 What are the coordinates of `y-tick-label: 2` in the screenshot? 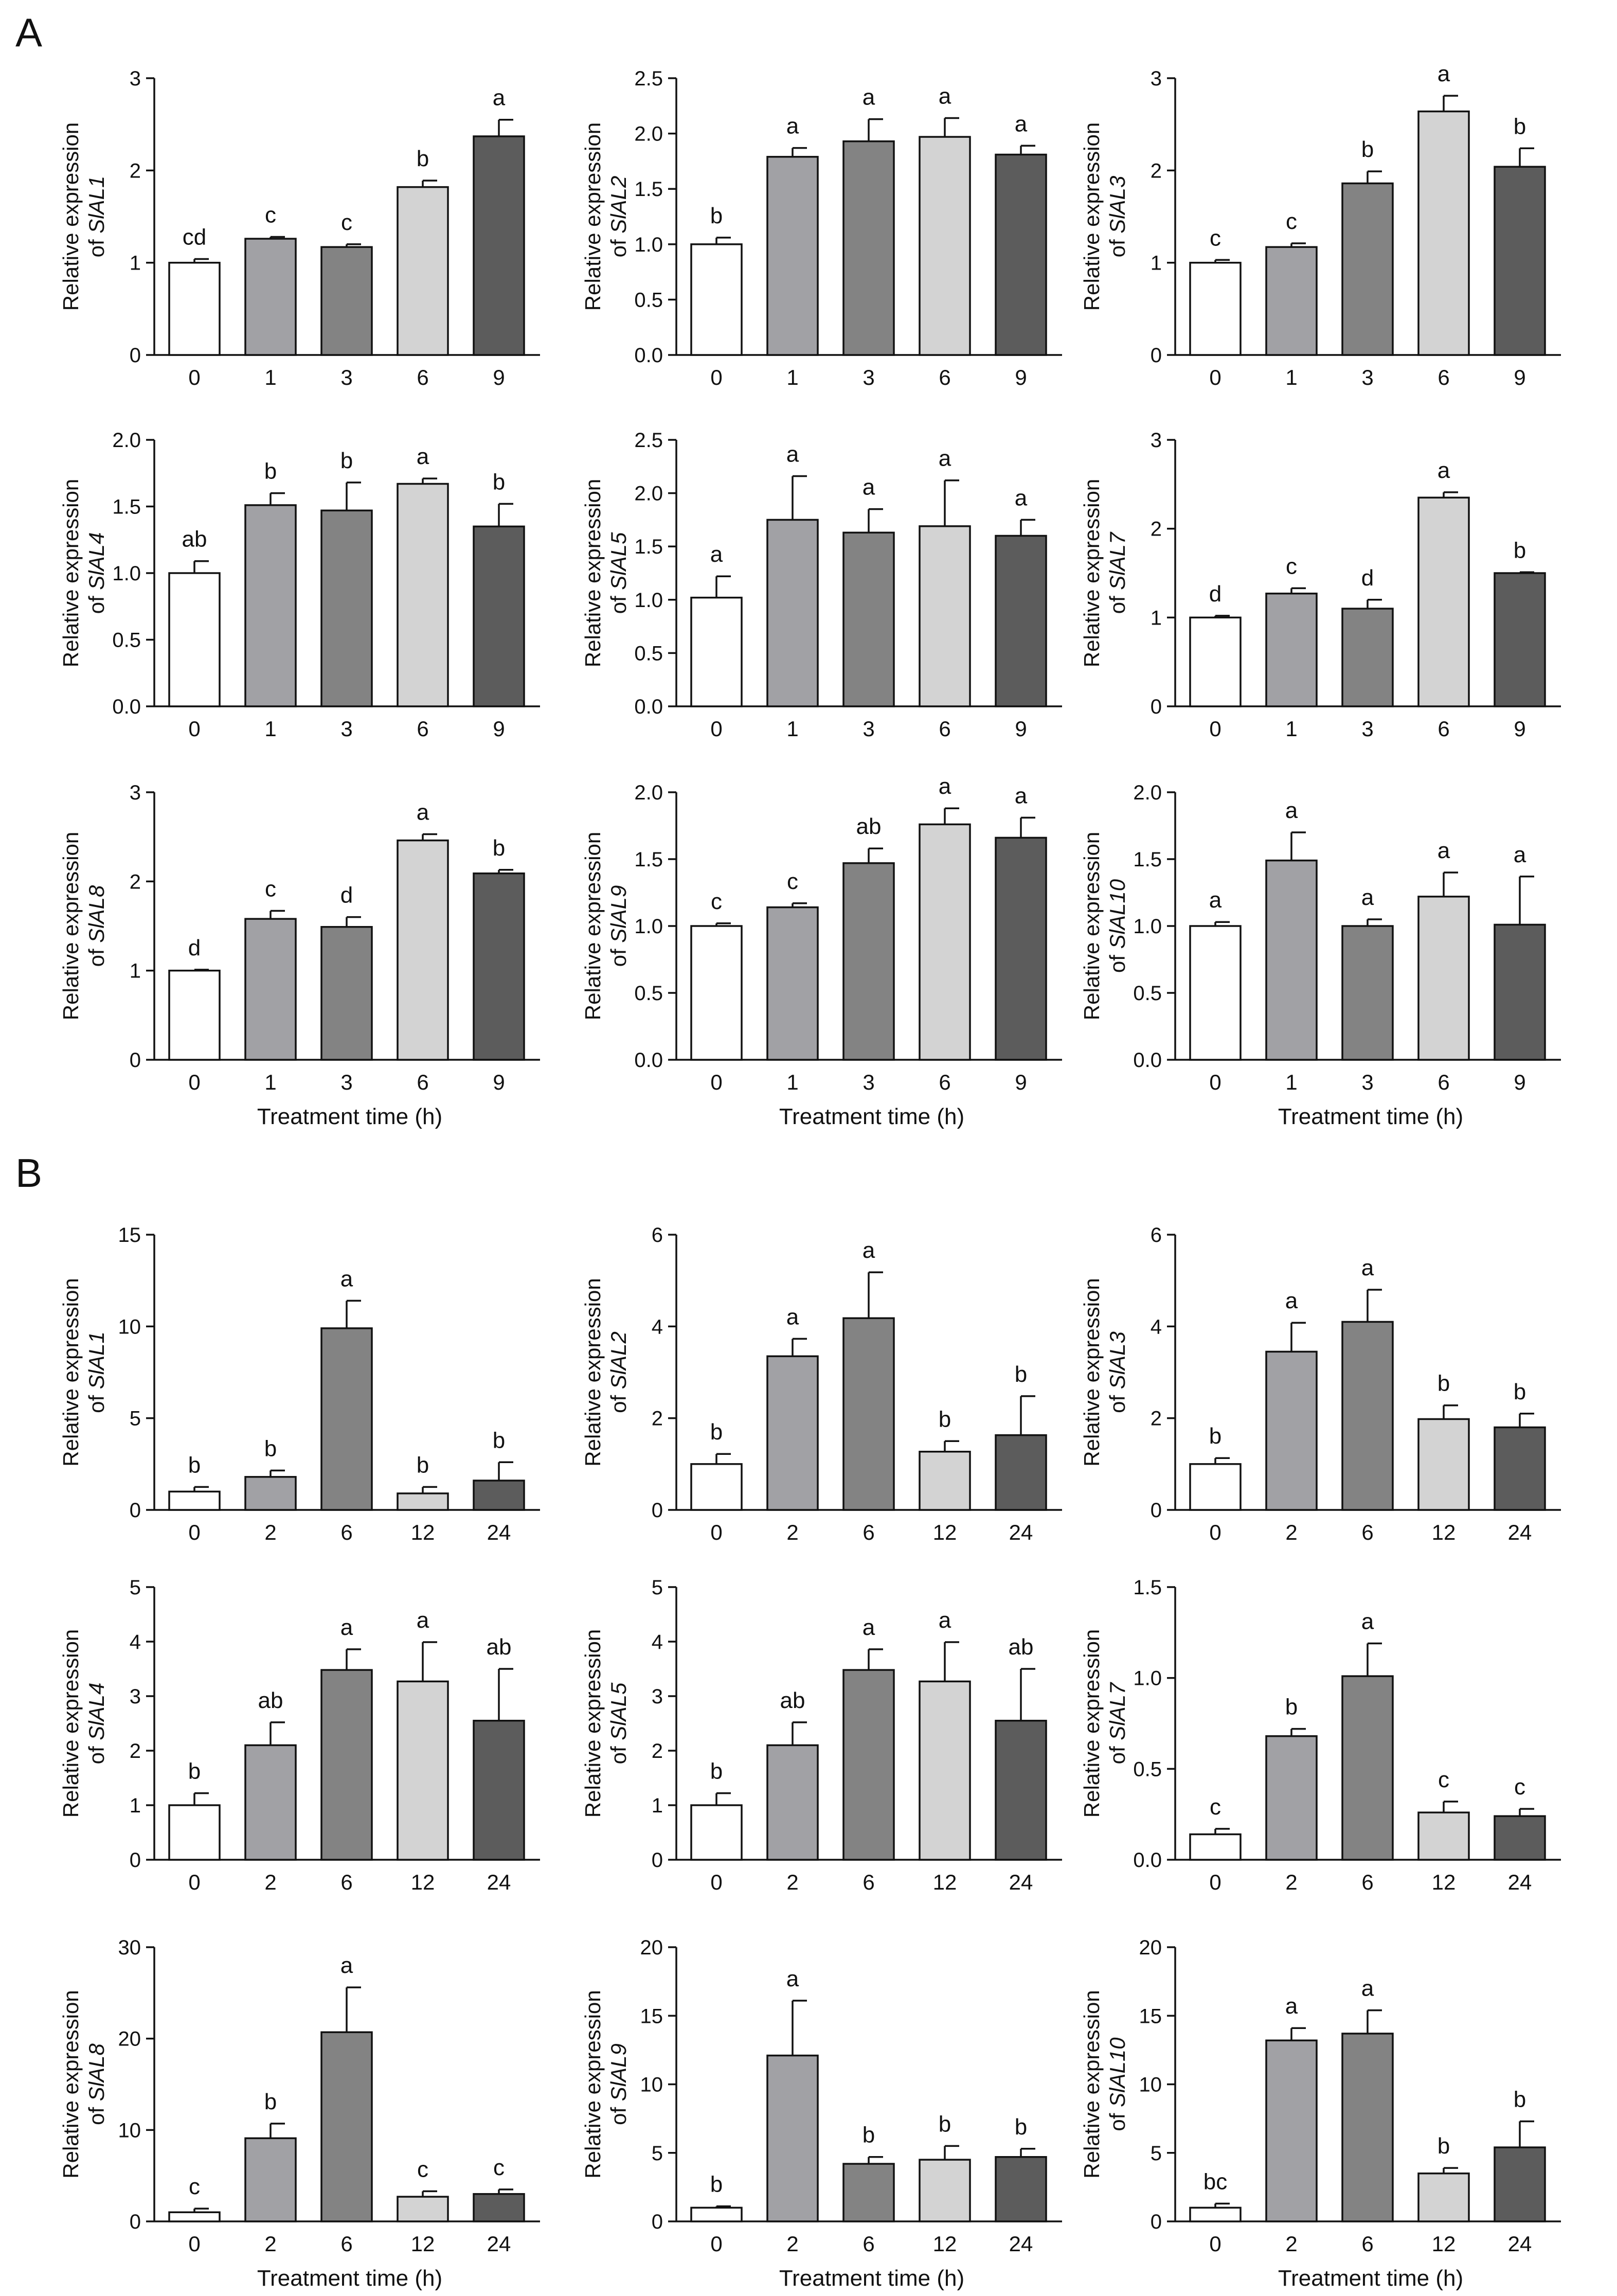 It's located at (1156, 170).